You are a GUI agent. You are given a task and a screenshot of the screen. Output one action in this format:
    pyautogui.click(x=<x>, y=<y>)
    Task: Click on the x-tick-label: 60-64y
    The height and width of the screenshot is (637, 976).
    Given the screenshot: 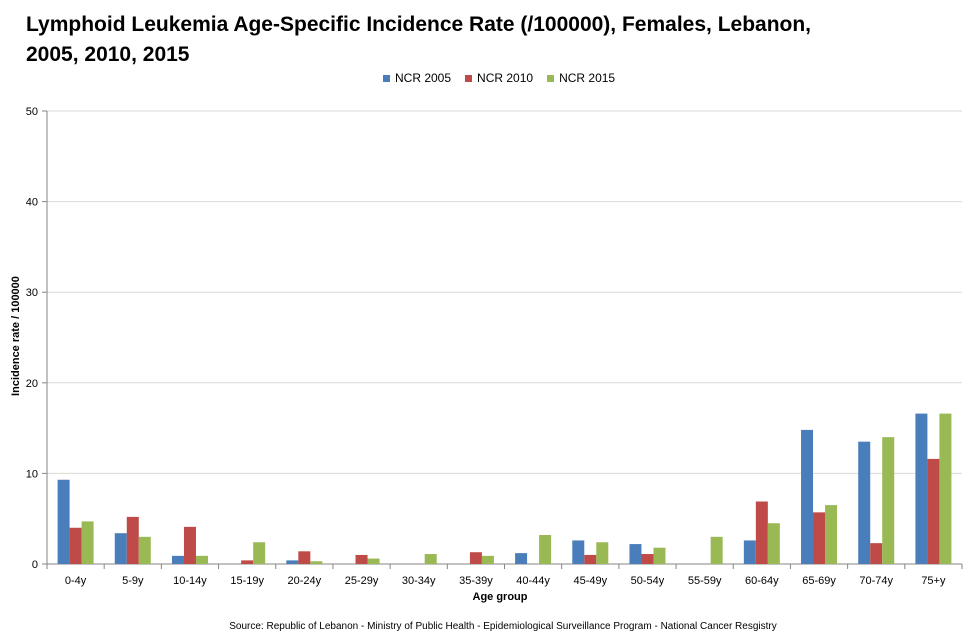 What is the action you would take?
    pyautogui.click(x=762, y=581)
    